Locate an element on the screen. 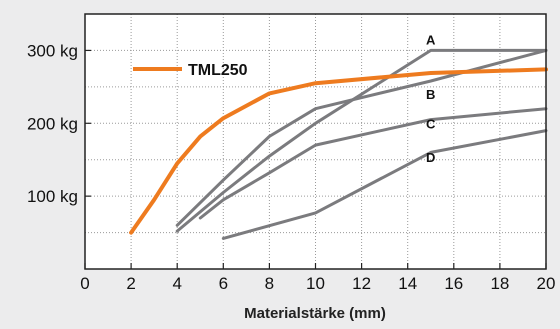 The height and width of the screenshot is (329, 560). series-label-a: A is located at coordinates (431, 40).